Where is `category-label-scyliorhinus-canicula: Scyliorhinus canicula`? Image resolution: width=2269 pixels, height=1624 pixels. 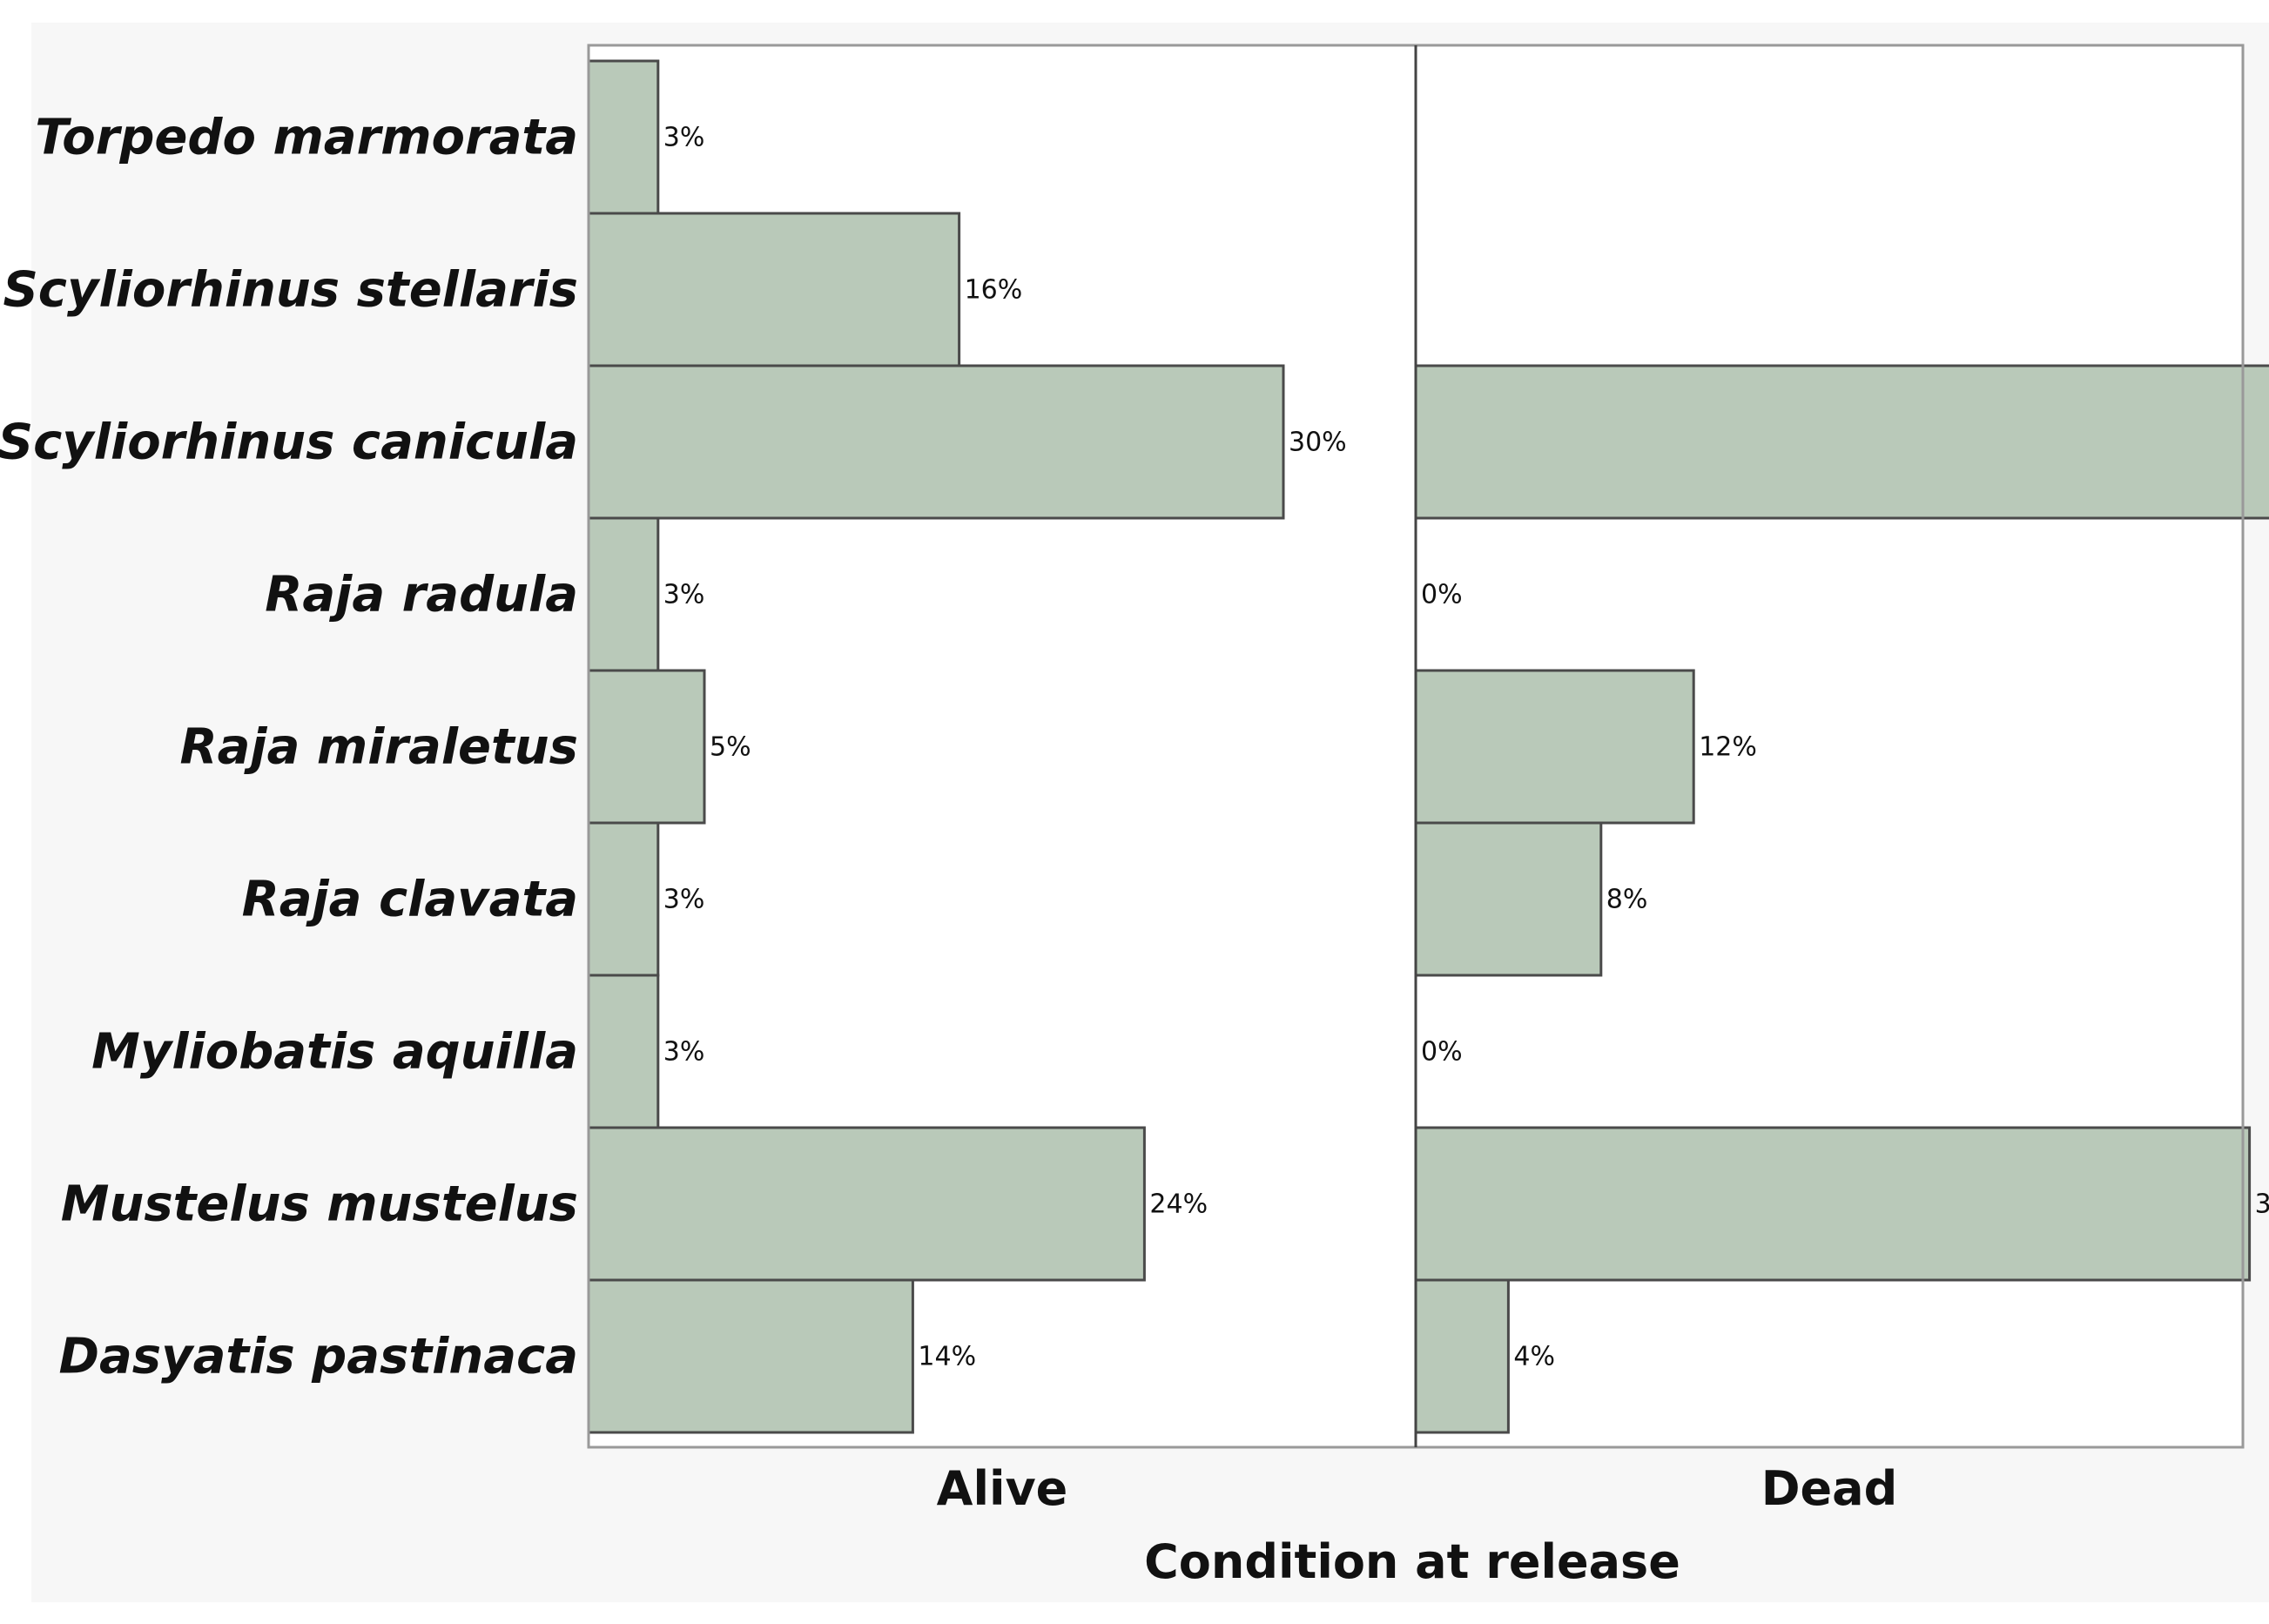 category-label-scyliorhinus-canicula: Scyliorhinus canicula is located at coordinates (289, 443).